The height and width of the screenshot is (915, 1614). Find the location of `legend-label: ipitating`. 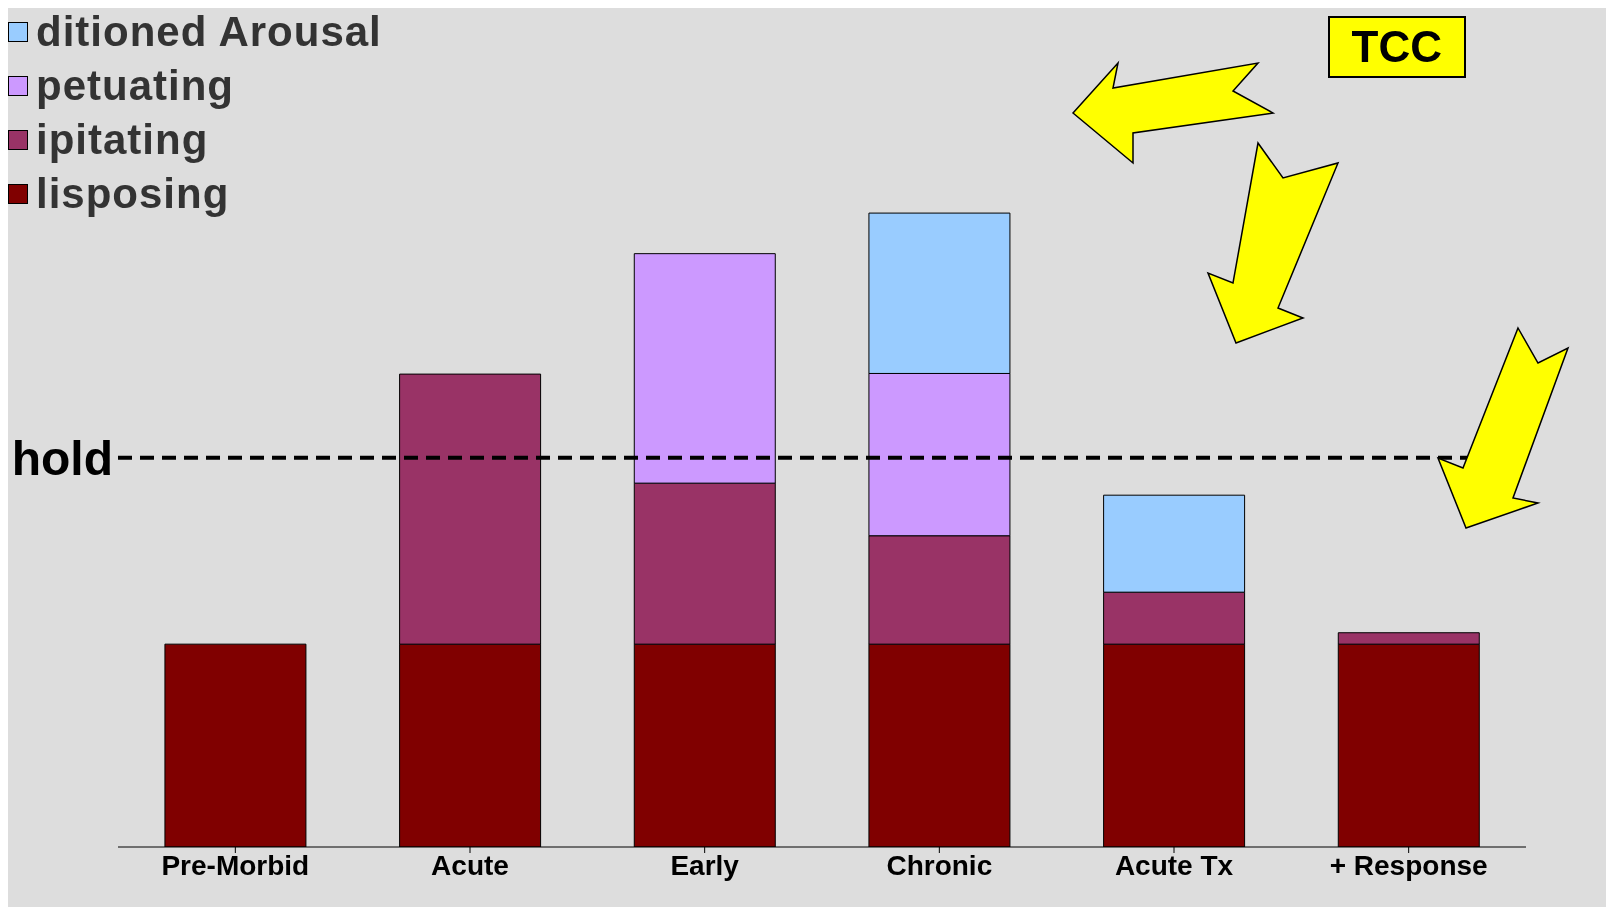

legend-label: ipitating is located at coordinates (122, 140).